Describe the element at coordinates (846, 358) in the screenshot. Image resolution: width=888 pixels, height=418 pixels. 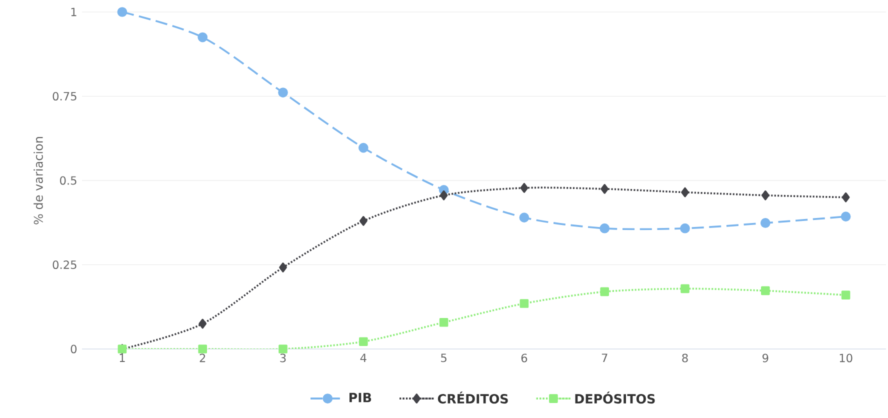
I see `x-tick-label: 10` at that location.